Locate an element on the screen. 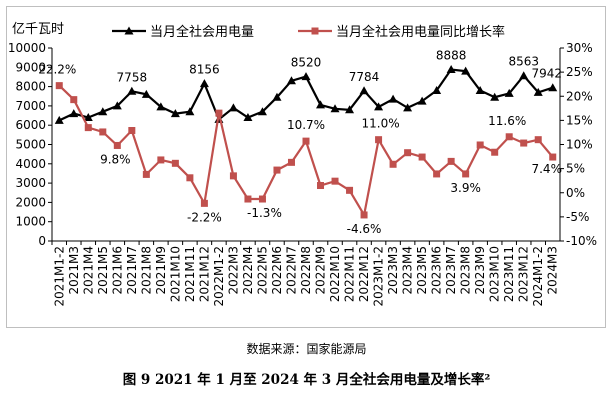 The image size is (613, 400). x-tick-label: 2022M3 is located at coordinates (233, 270).